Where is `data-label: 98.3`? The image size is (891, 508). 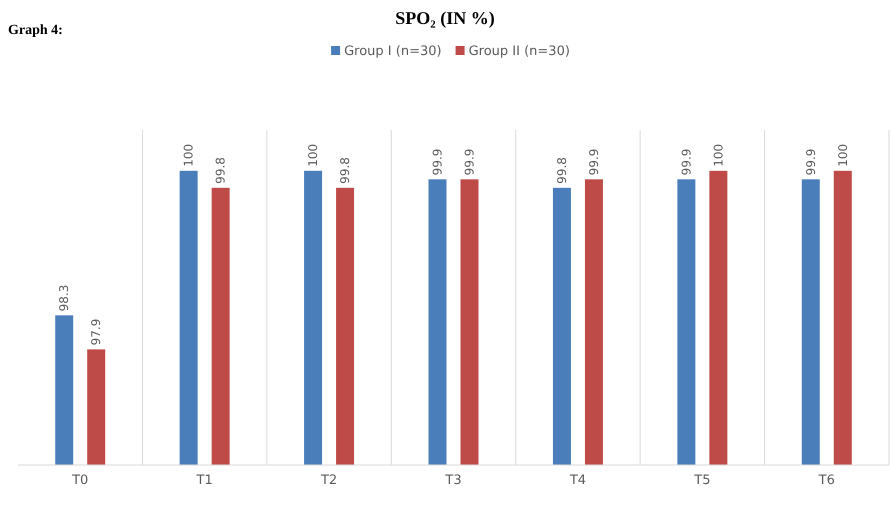 data-label: 98.3 is located at coordinates (64, 298).